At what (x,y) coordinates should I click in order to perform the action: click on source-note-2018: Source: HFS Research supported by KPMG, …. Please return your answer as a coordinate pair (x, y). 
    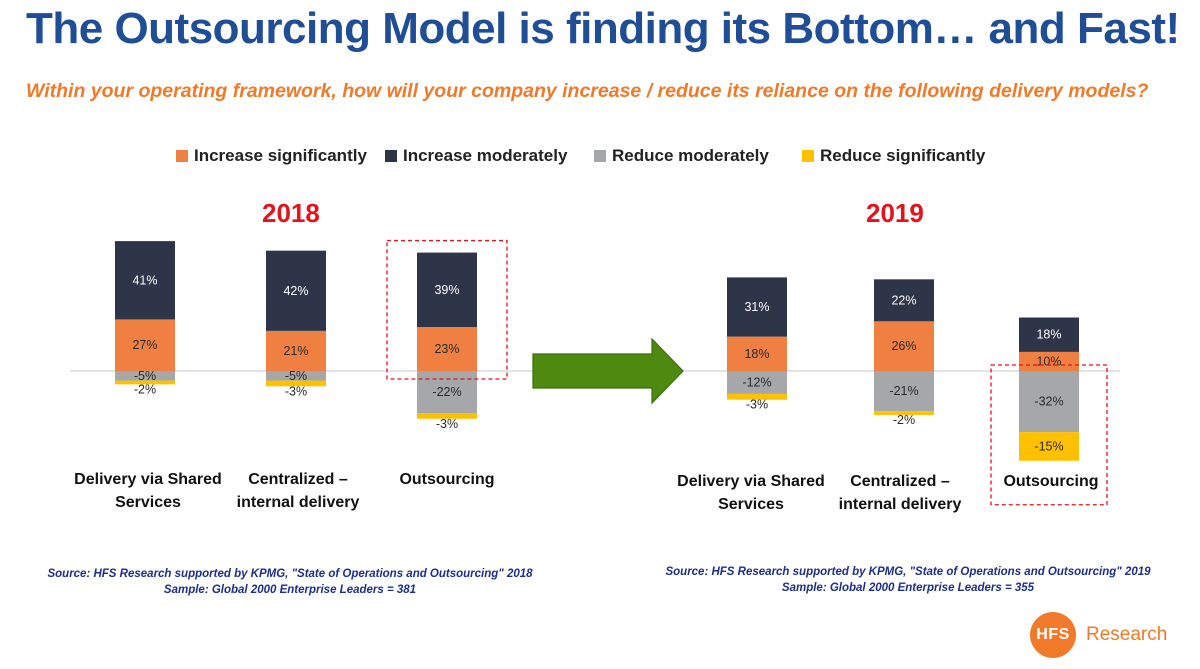
    Looking at the image, I should click on (290, 582).